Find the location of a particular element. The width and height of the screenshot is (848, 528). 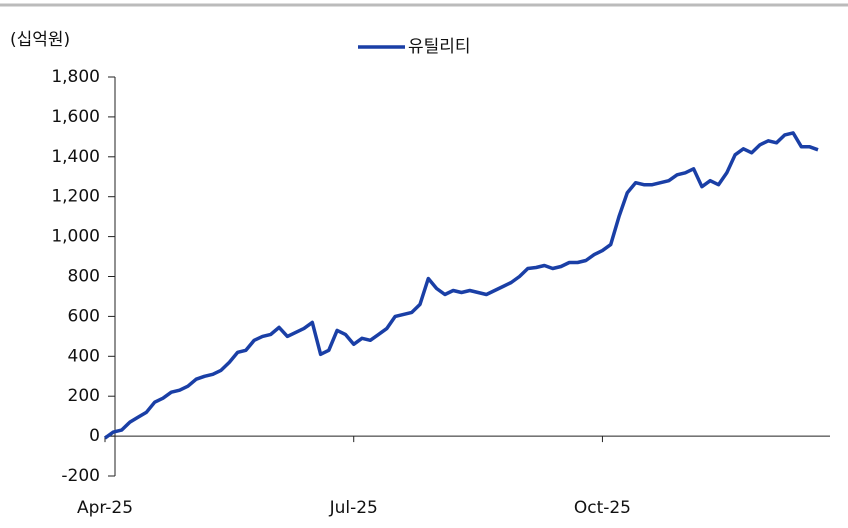

y-tick-label: 1,600 is located at coordinates (75, 117).